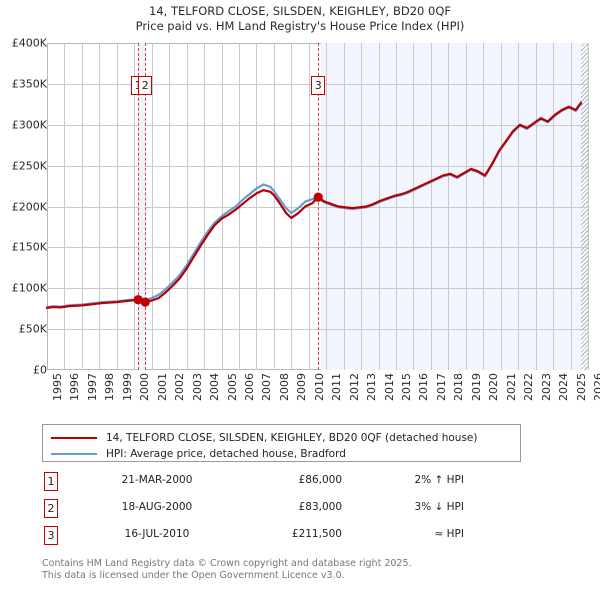  Describe the element at coordinates (75, 387) in the screenshot. I see `x-tick-label: 1996` at that location.